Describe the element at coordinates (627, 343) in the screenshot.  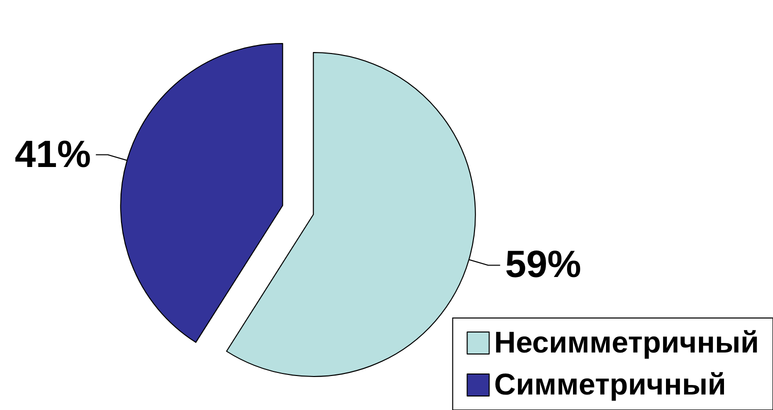
I see `legend-label: Несимметричный` at that location.